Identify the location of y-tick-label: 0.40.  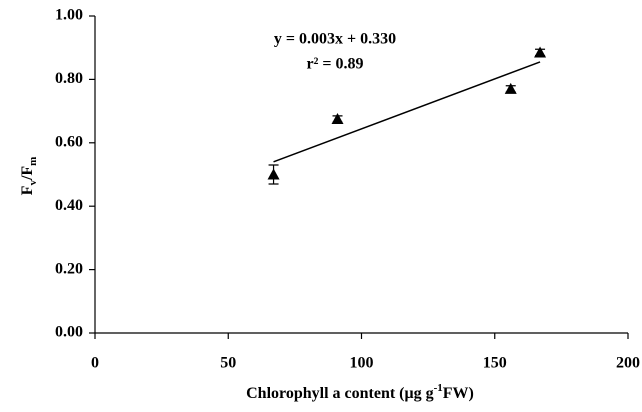
(69, 205).